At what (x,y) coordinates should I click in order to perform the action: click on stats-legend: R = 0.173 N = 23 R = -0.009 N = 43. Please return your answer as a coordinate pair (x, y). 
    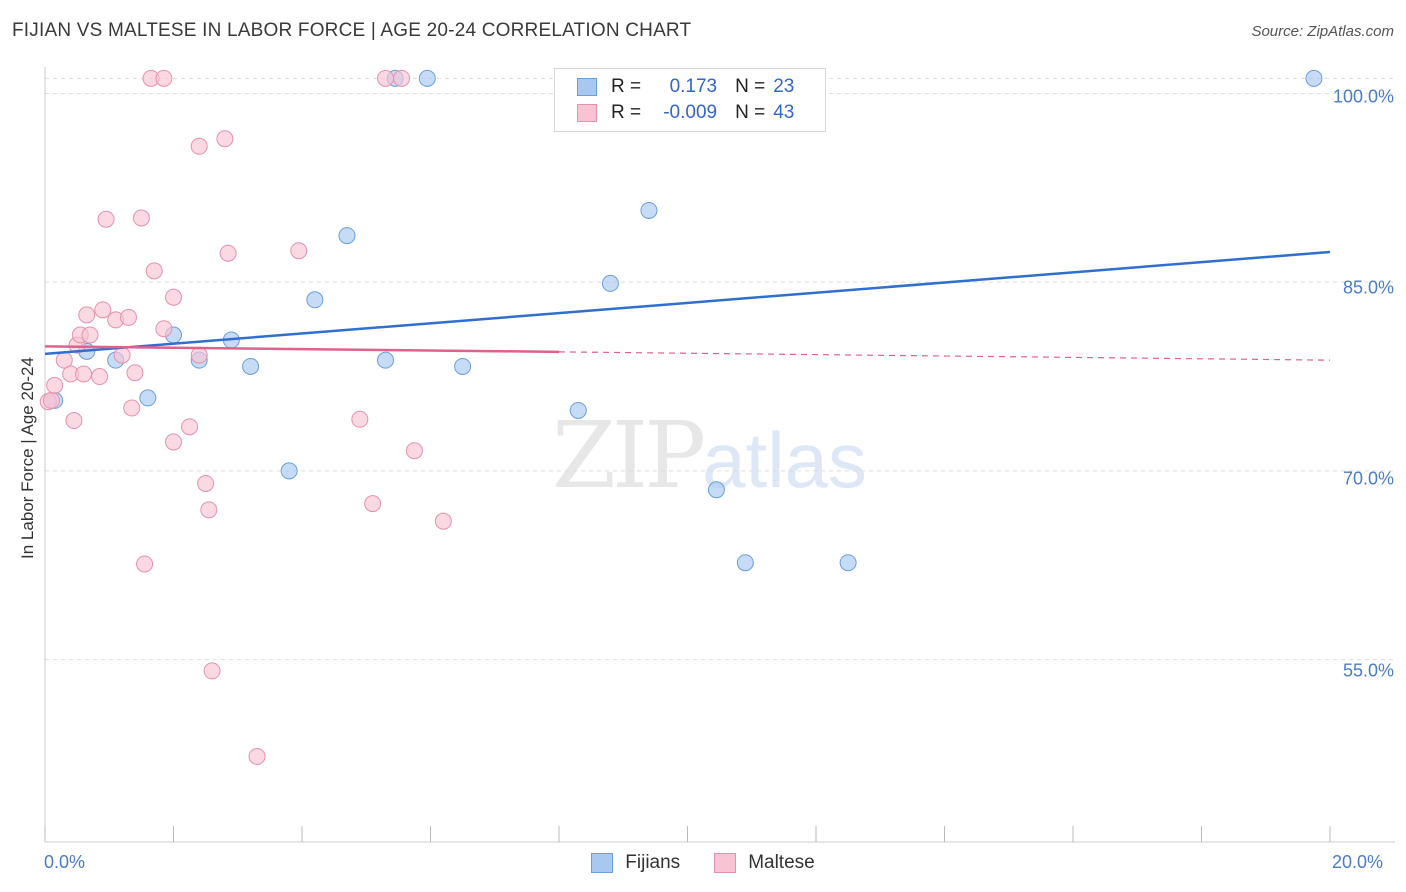
    Looking at the image, I should click on (690, 100).